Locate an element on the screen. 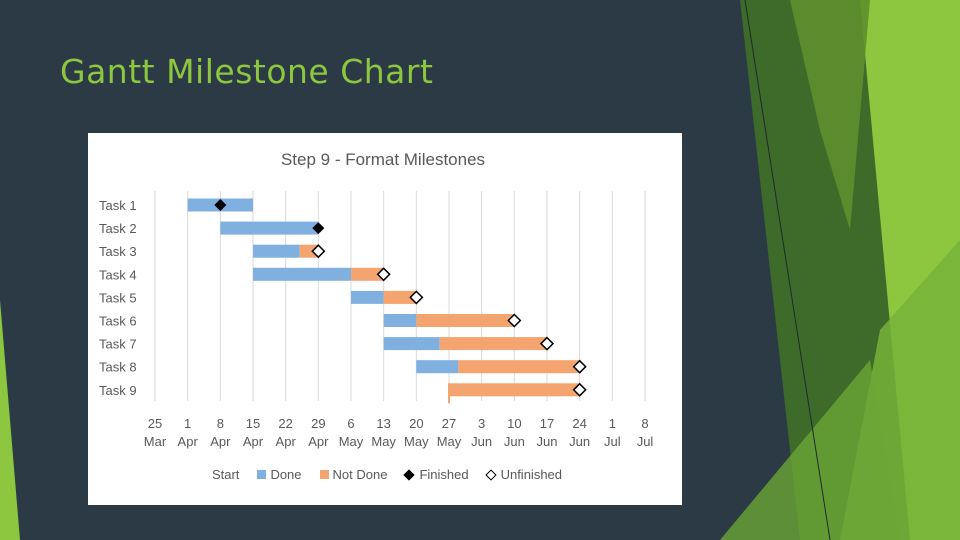  legend-item-start: Start is located at coordinates (223, 474).